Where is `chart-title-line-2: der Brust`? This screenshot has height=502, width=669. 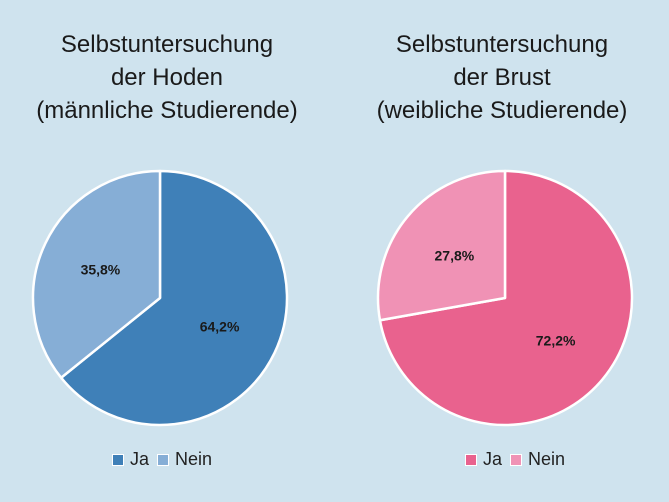 chart-title-line-2: der Brust is located at coordinates (502, 77).